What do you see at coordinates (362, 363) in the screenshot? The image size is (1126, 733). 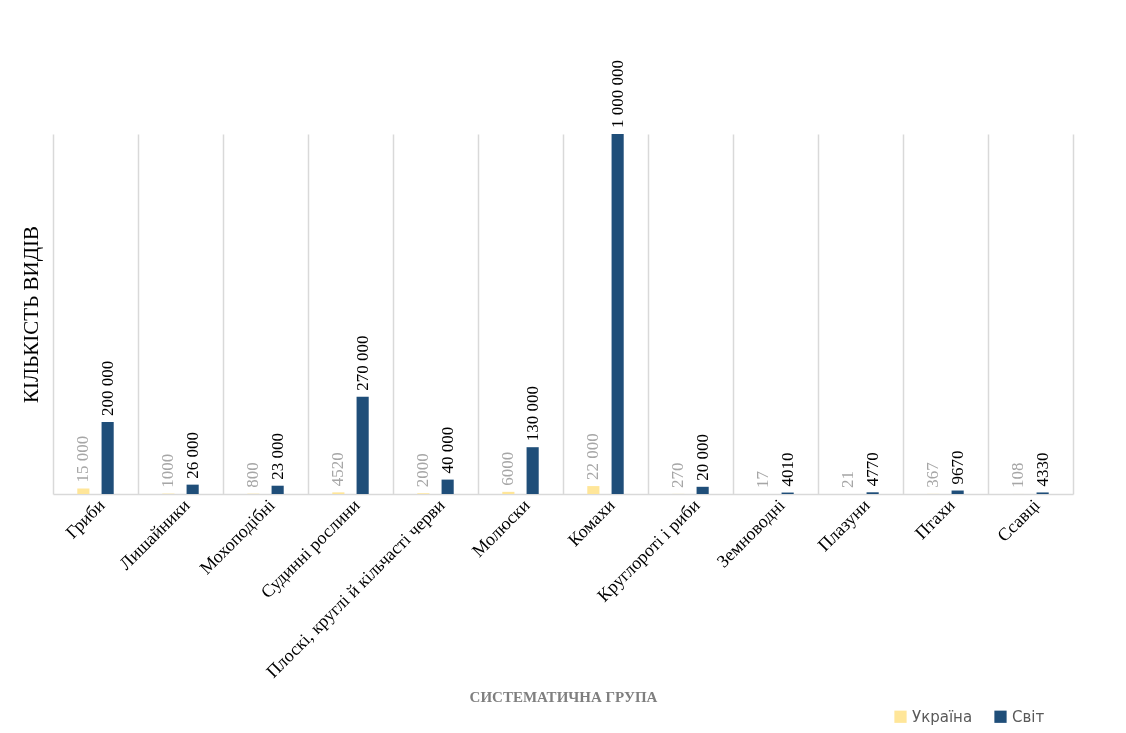 I see `data-label: 270 000` at bounding box center [362, 363].